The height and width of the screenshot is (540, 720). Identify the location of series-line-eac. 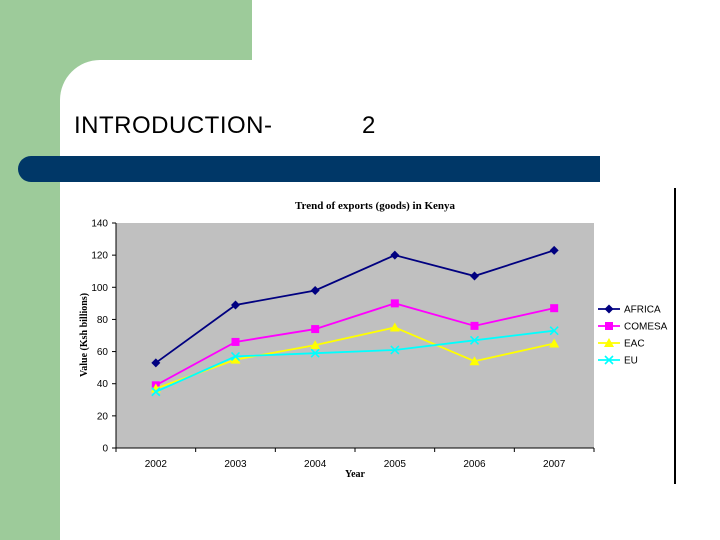
(355, 358).